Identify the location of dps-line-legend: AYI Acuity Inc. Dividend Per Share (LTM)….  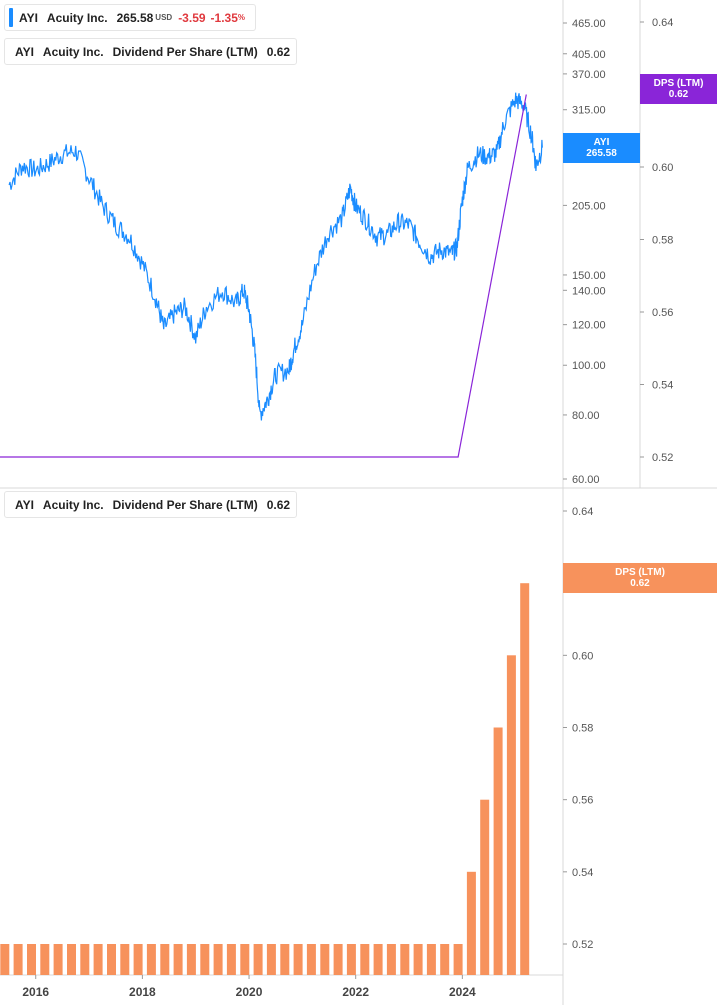
(150, 51).